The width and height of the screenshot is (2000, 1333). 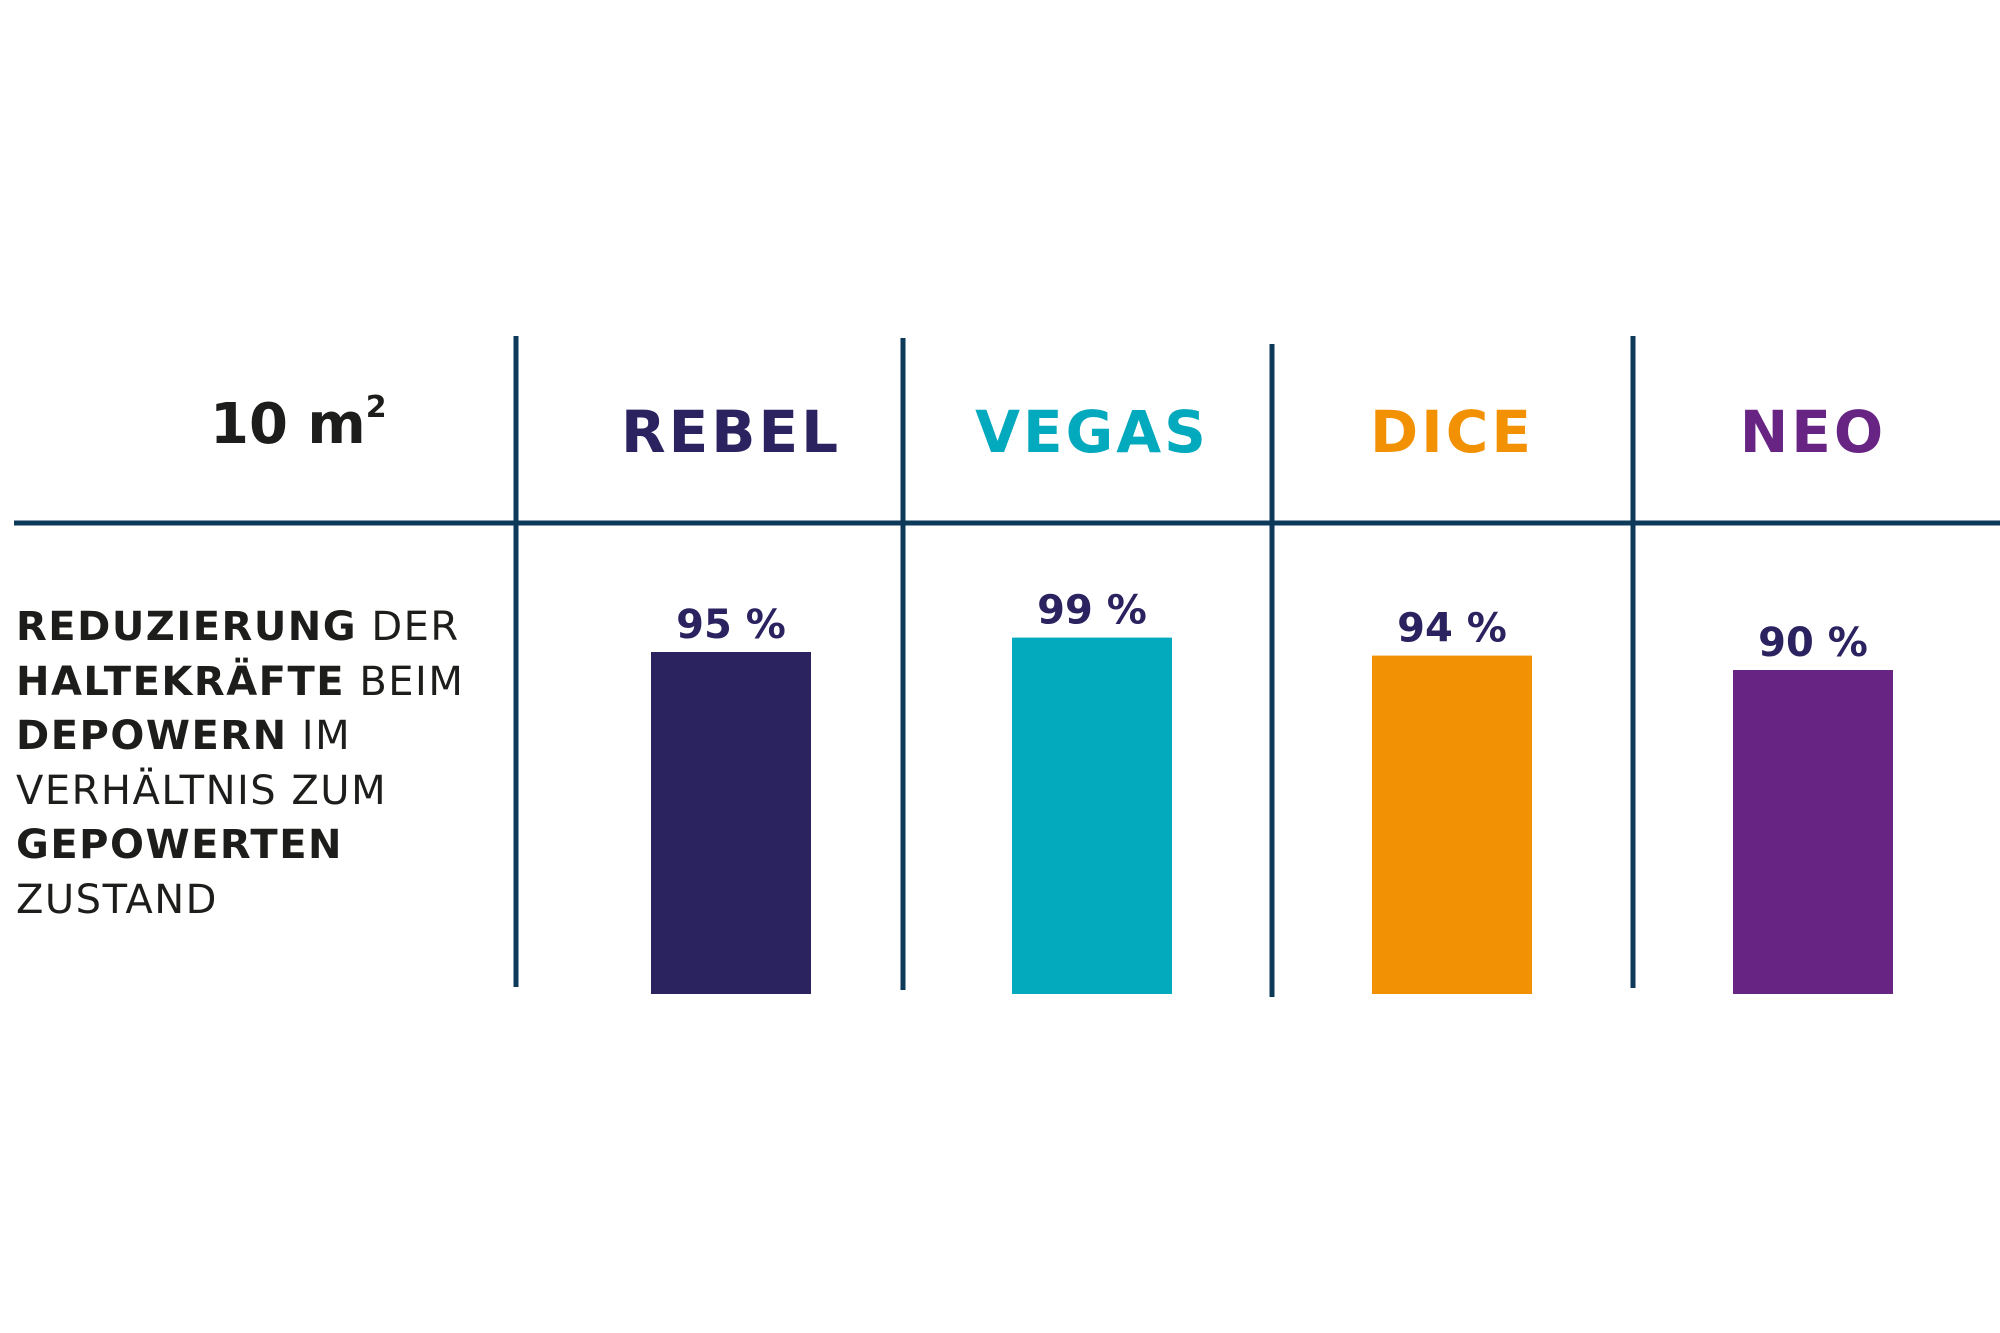 I want to click on size-superscript: 2, so click(x=376, y=407).